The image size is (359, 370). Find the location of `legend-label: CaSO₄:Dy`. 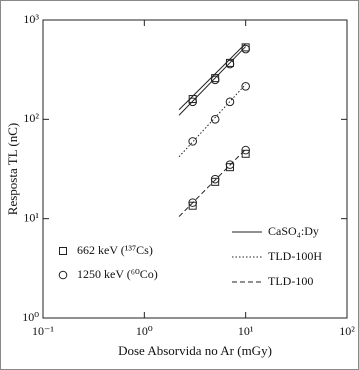

legend-label: CaSO₄:Dy is located at coordinates (293, 231).